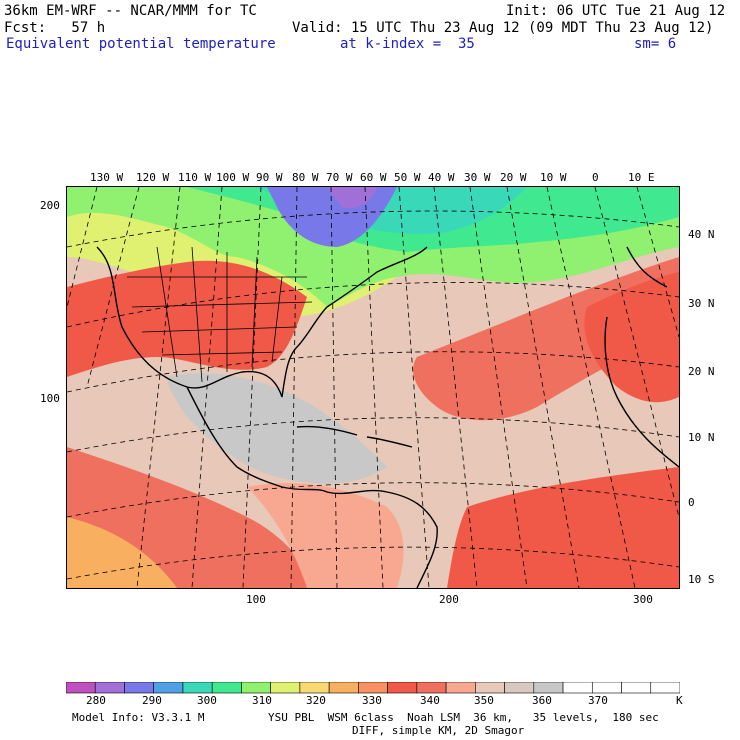 Image resolution: width=740 pixels, height=740 pixels. I want to click on lon-label: 20 W, so click(513, 177).